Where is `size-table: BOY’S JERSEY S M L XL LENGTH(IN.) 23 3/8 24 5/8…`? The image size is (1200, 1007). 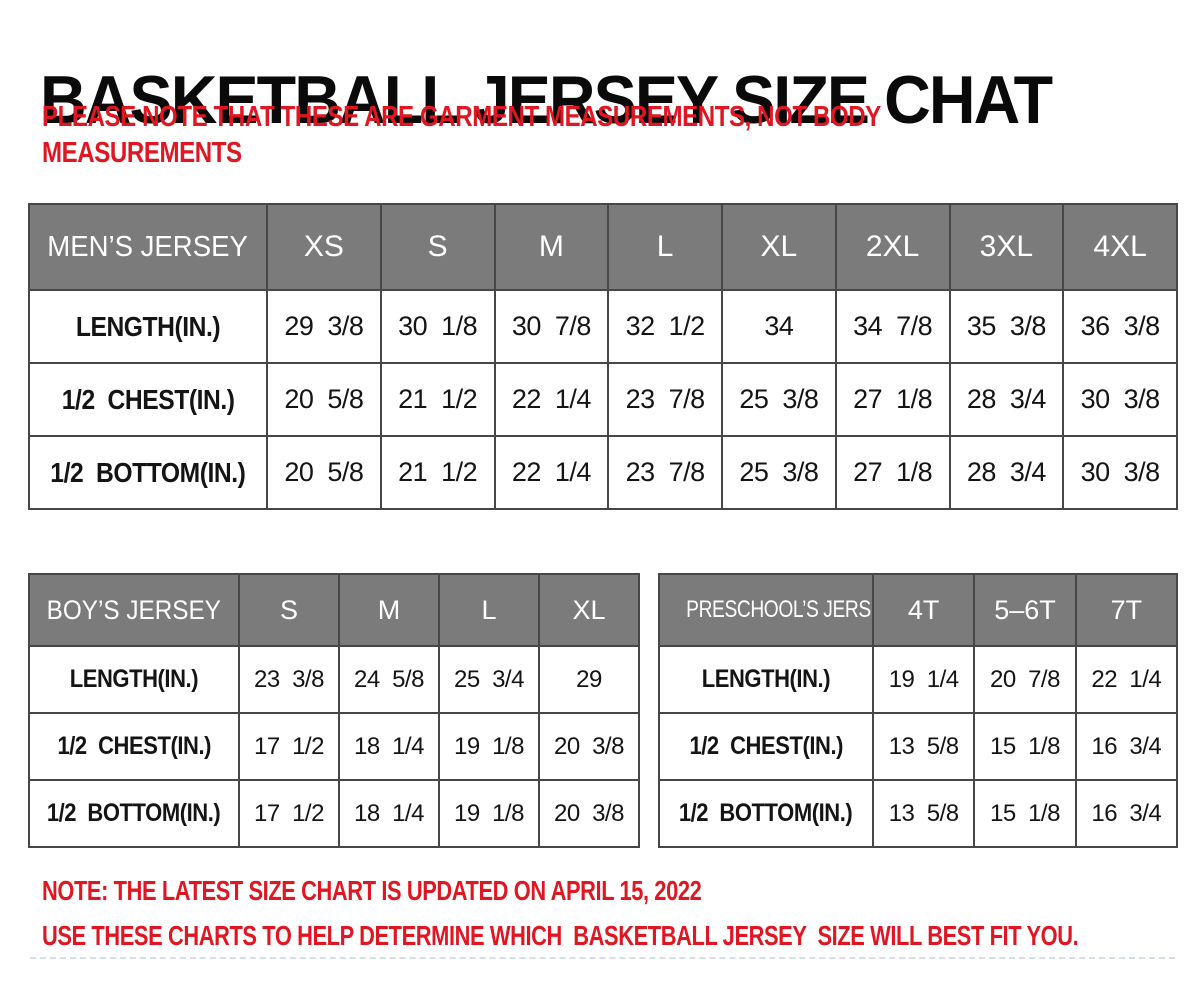 size-table: BOY’S JERSEY S M L XL LENGTH(IN.) 23 3/8 24 5/8… is located at coordinates (334, 710).